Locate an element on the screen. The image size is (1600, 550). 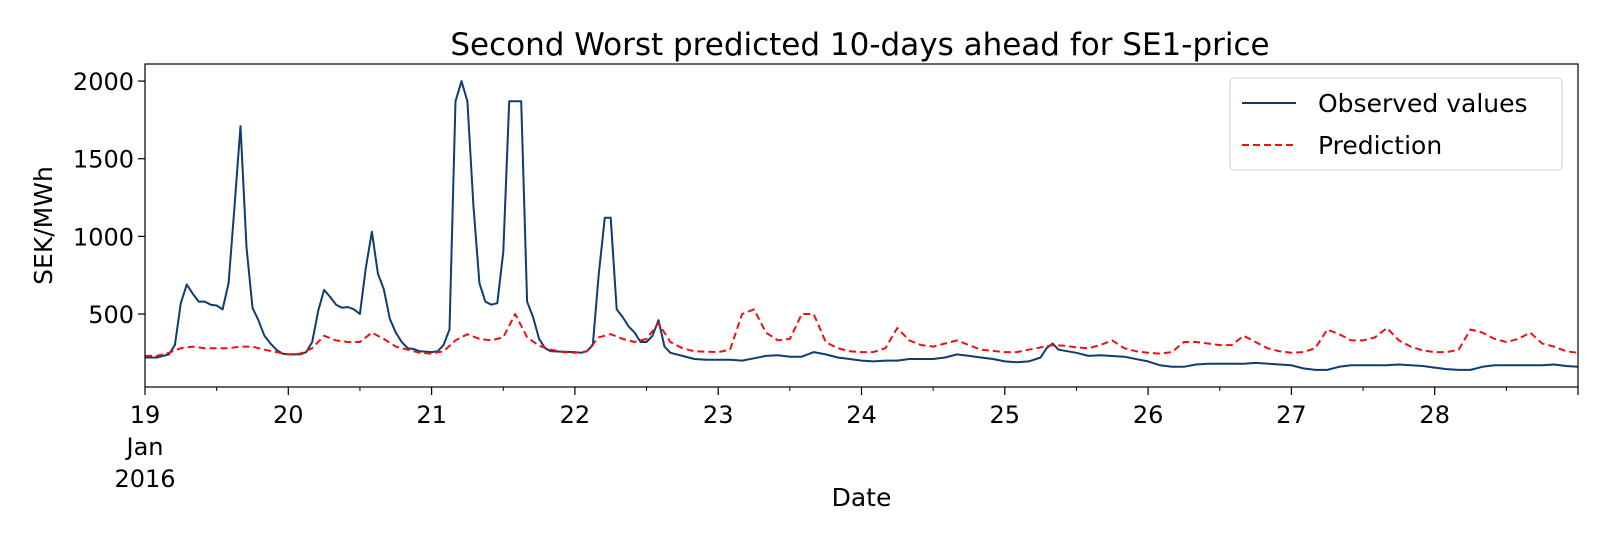
x-tick-label: 22 is located at coordinates (575, 415).